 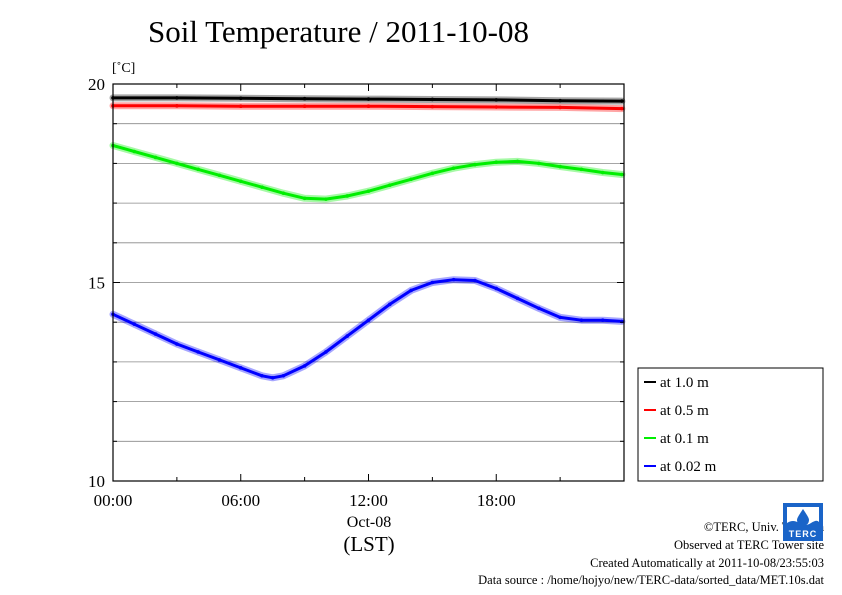 What do you see at coordinates (96, 283) in the screenshot?
I see `y-tick-label: 15` at bounding box center [96, 283].